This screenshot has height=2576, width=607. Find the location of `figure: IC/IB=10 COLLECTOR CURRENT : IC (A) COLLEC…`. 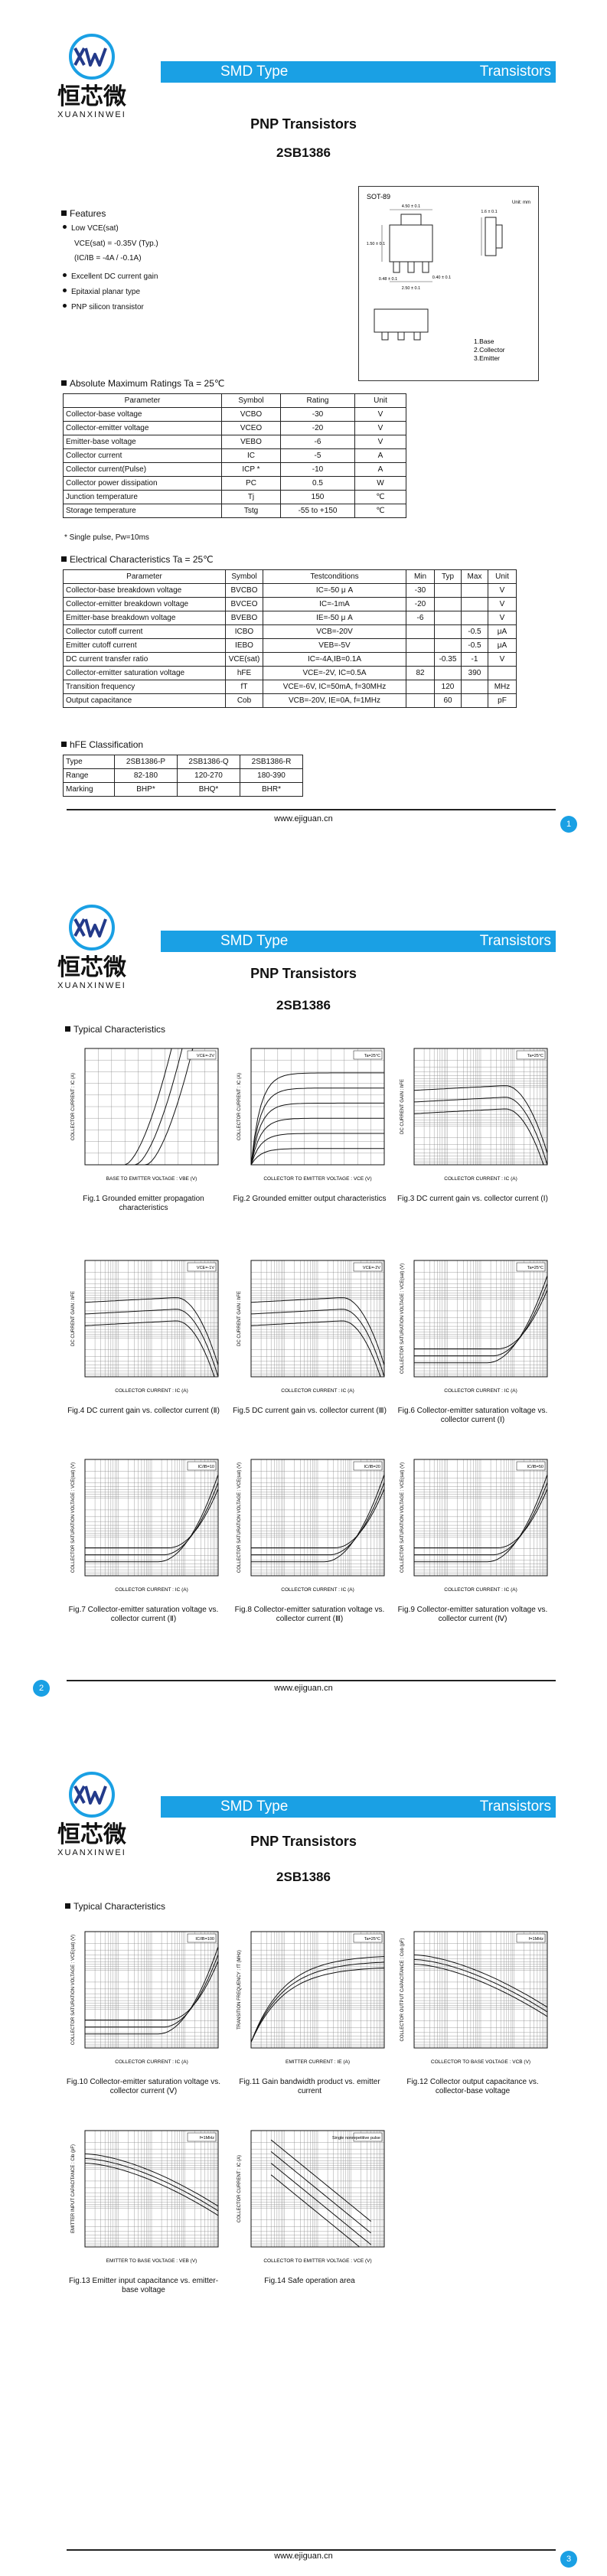

figure: IC/IB=10 COLLECTOR CURRENT : IC (A) COLLEC… is located at coordinates (143, 1544).